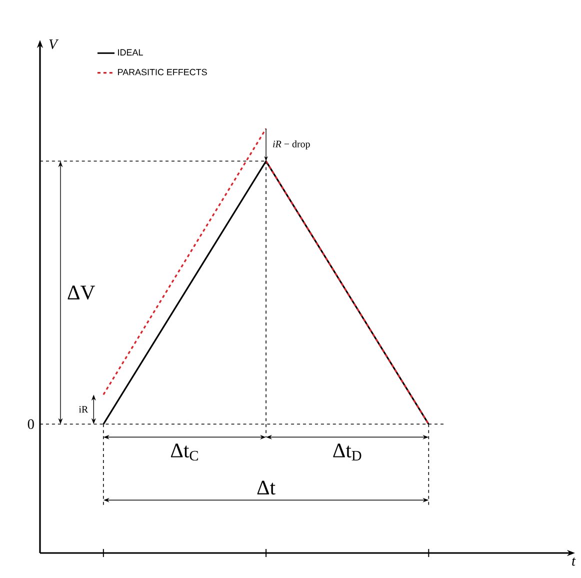 This screenshot has width=581, height=578. What do you see at coordinates (31, 424) in the screenshot?
I see `text: 0` at bounding box center [31, 424].